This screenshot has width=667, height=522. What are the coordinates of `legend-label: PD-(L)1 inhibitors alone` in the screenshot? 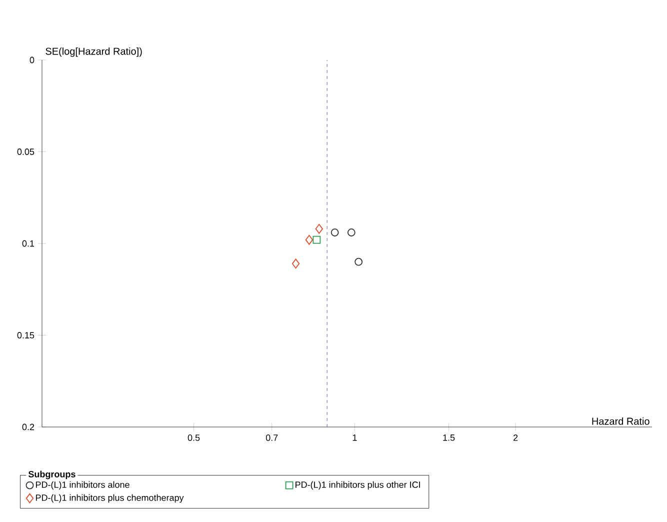 It's located at (83, 485).